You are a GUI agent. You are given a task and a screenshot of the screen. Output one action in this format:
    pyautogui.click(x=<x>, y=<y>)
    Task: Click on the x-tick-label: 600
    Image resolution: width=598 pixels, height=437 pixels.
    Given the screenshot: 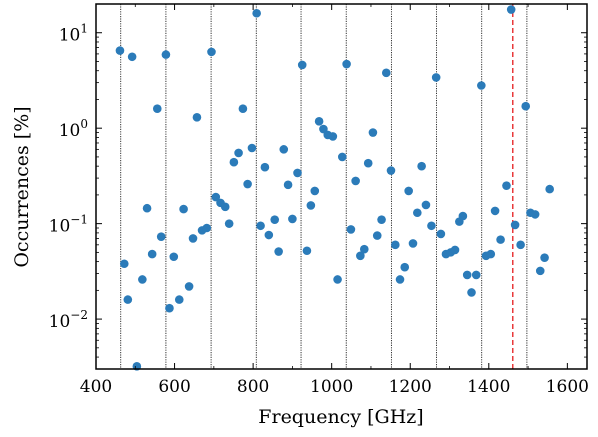 What is the action you would take?
    pyautogui.click(x=174, y=387)
    